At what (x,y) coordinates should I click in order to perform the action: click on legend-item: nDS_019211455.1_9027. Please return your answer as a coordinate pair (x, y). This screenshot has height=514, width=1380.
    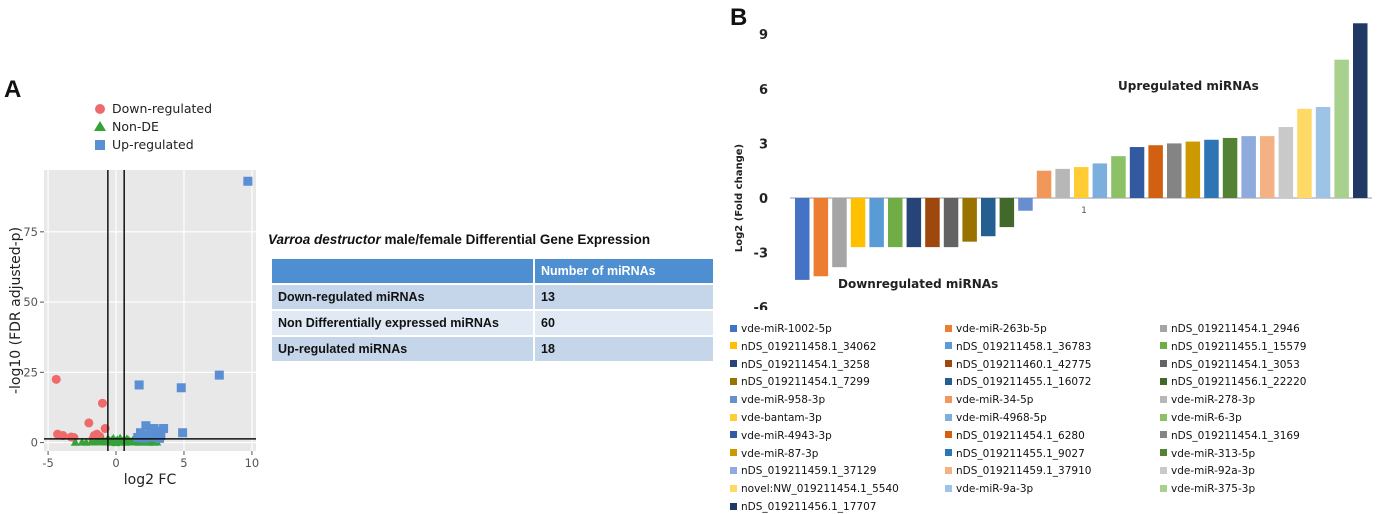
    Looking at the image, I should click on (1015, 454).